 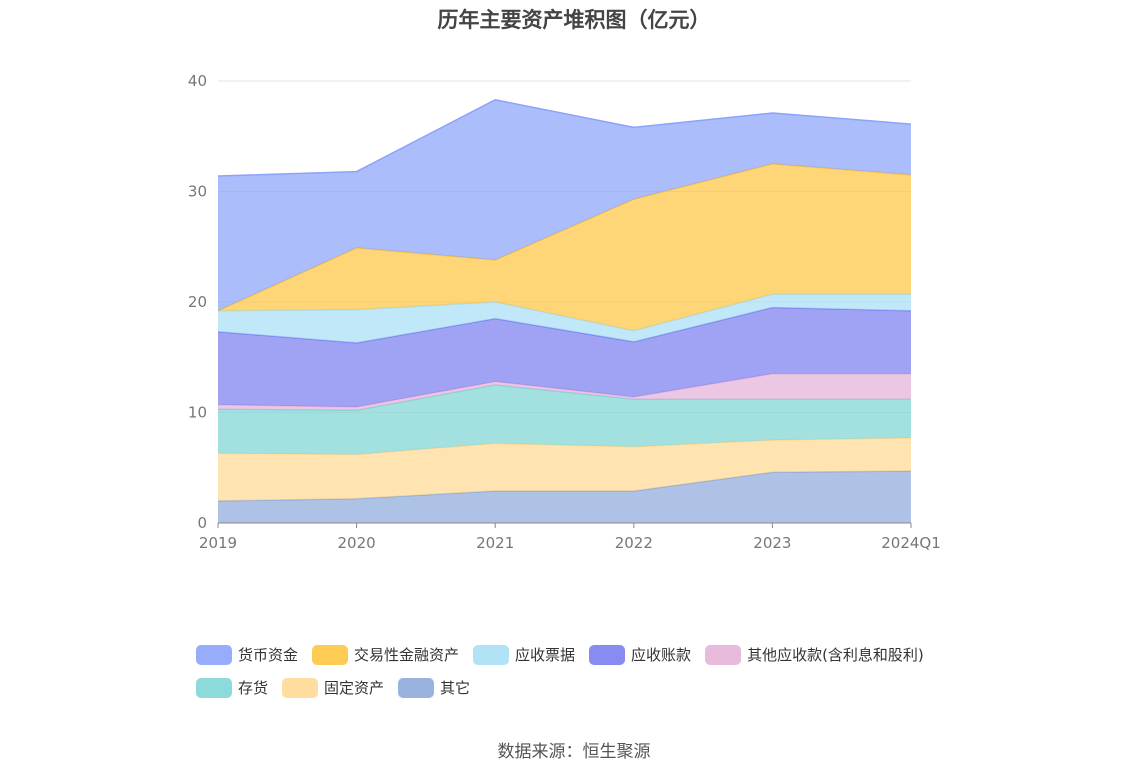 I want to click on legend-row: 存货 固定资产 其它, so click(x=596, y=687).